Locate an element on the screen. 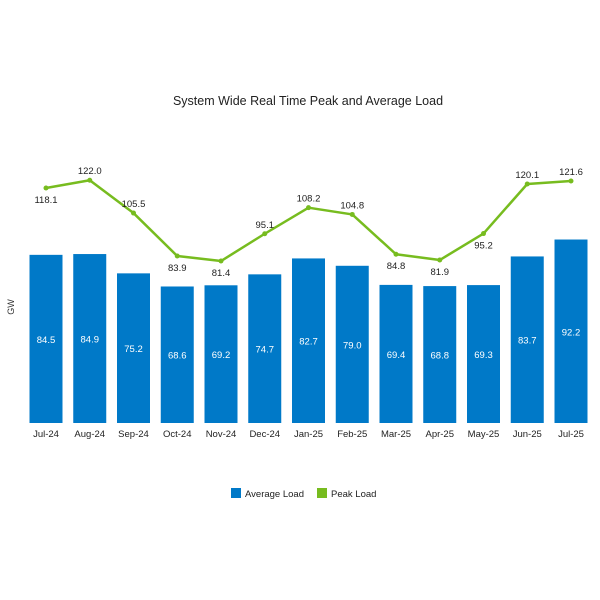  legend-item-peak-load: Peak Load is located at coordinates (346, 494).